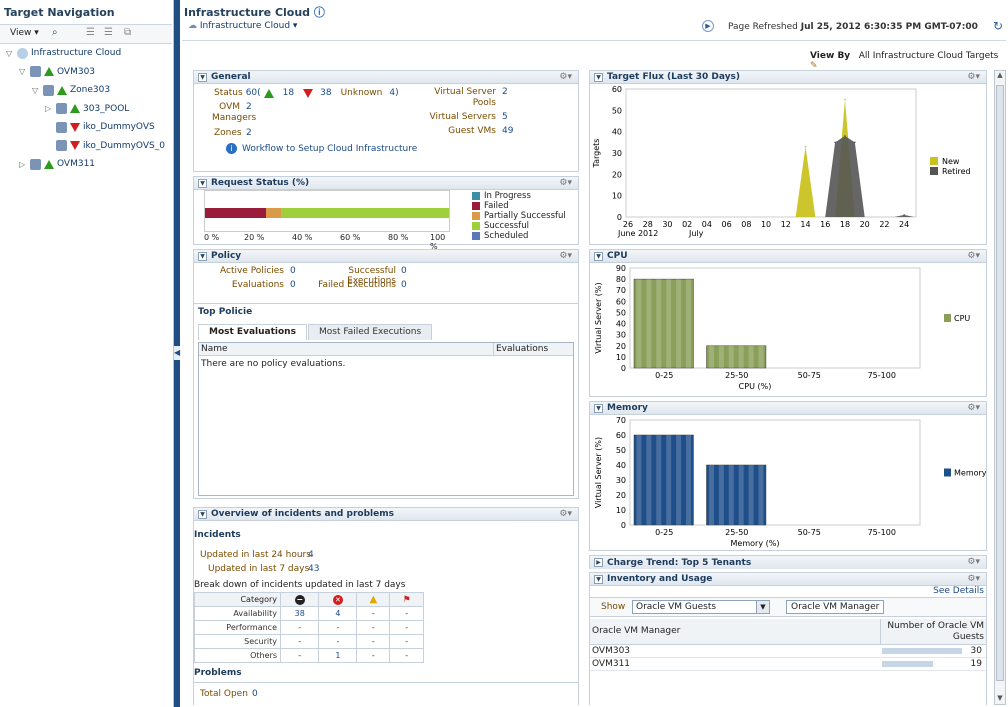 The height and width of the screenshot is (707, 1008). What do you see at coordinates (1000, 698) in the screenshot?
I see `scroll-down-icon: ▼` at bounding box center [1000, 698].